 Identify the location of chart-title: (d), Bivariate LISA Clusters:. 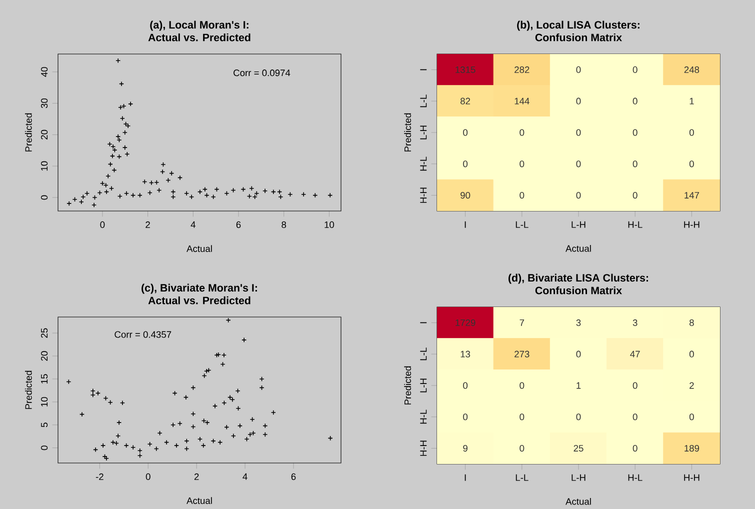
(578, 279).